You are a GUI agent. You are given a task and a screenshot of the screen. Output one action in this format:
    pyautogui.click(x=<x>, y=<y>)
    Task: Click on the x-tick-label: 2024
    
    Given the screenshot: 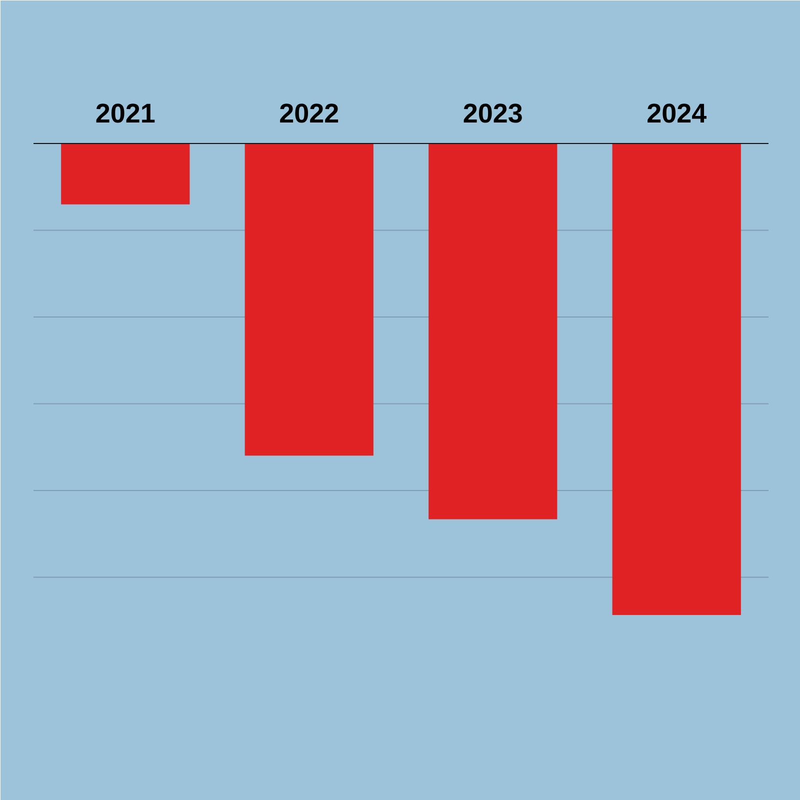 What is the action you would take?
    pyautogui.click(x=676, y=113)
    